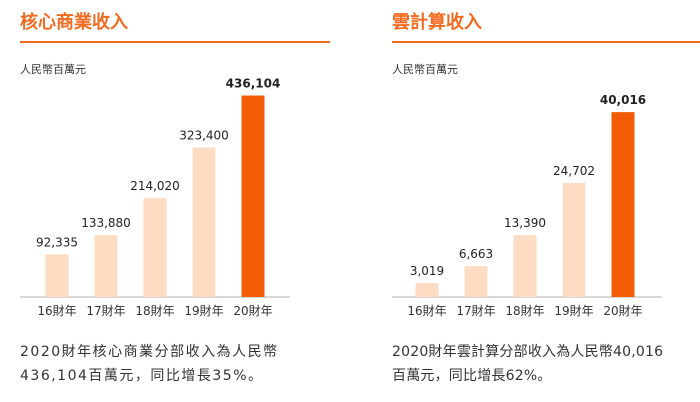 Image resolution: width=700 pixels, height=402 pixels. I want to click on value-label: 133,880, so click(106, 223).